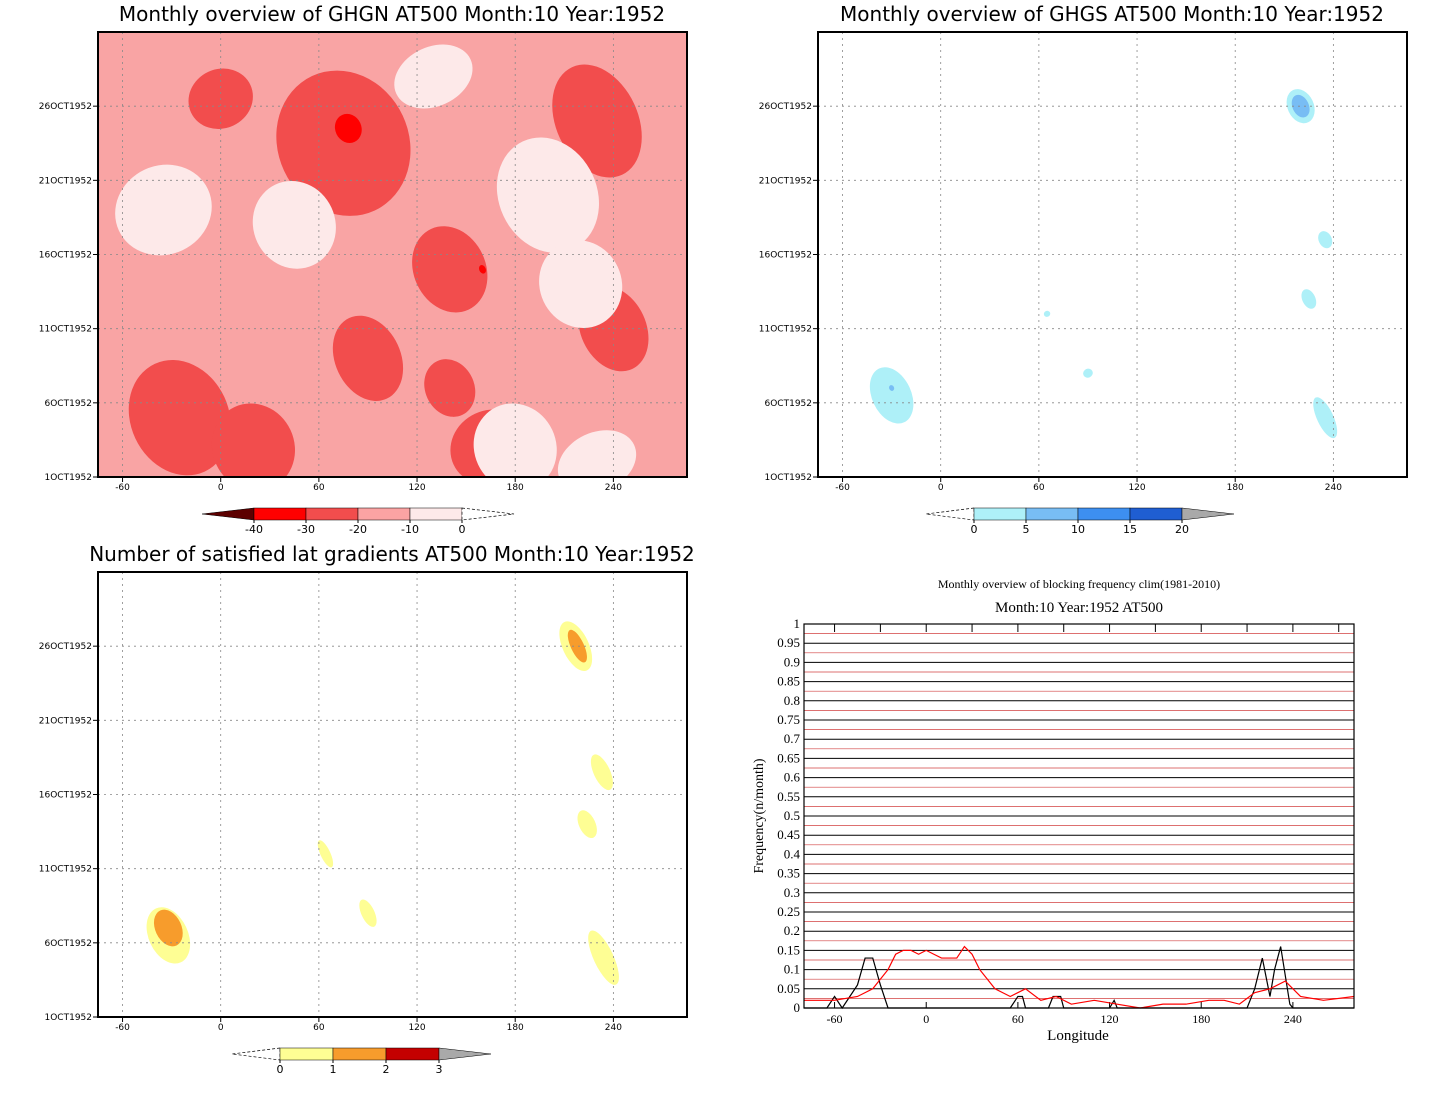 Image resolution: width=1440 pixels, height=1095 pixels. Describe the element at coordinates (386, 1069) in the screenshot. I see `gradients-colorbar-label: 2` at that location.